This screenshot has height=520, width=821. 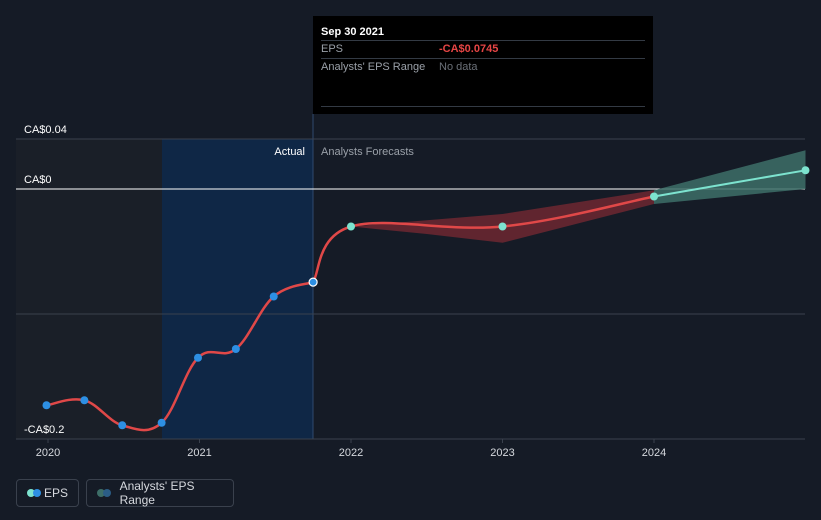 I want to click on tooltip-range-row: Analysts' EPS Range No data, so click(x=483, y=67).